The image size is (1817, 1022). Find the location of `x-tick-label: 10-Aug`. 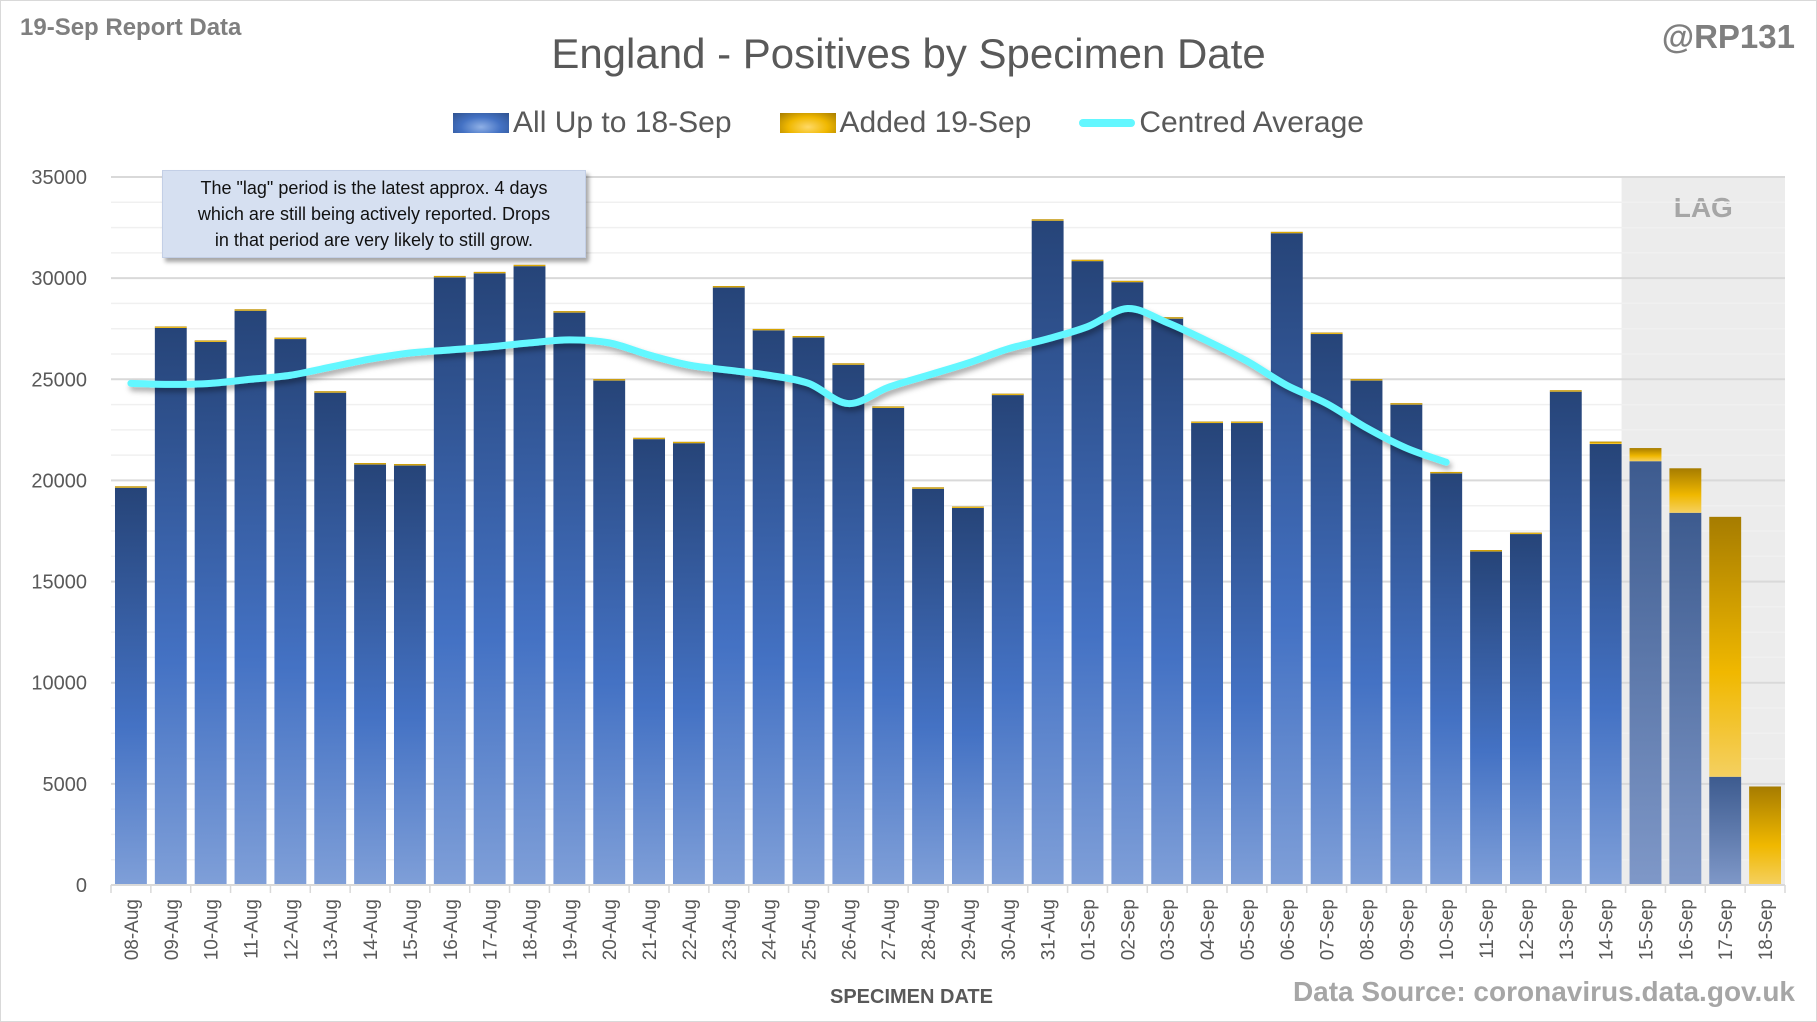

x-tick-label: 10-Aug is located at coordinates (212, 929).